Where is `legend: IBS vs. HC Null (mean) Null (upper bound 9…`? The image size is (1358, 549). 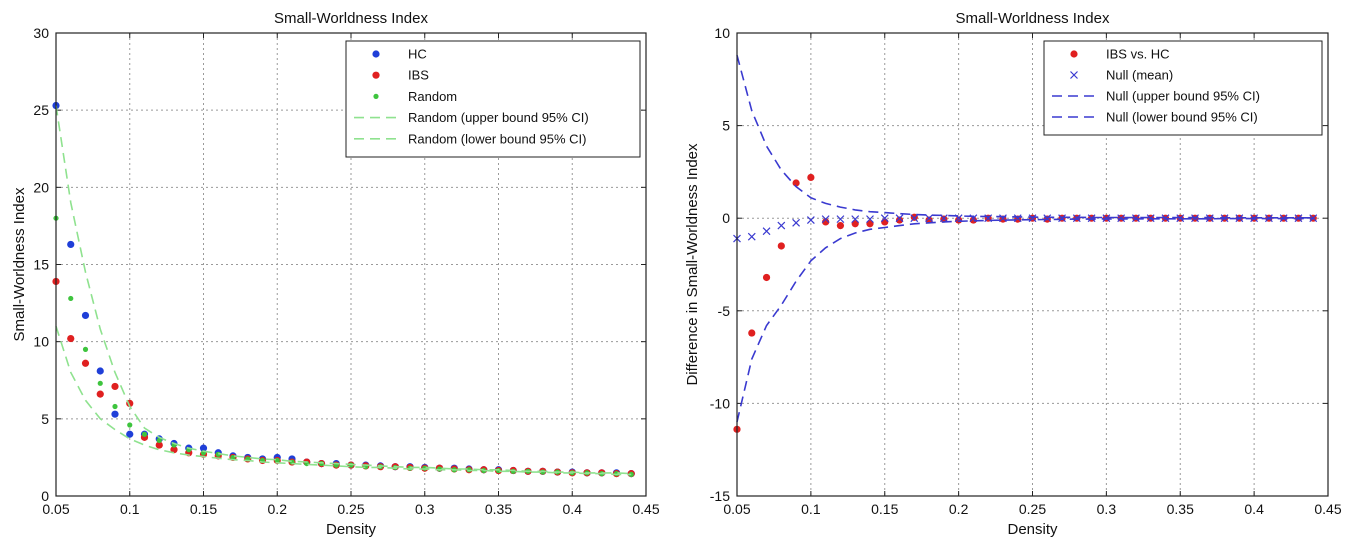 legend: IBS vs. HC Null (mean) Null (upper bound 9… is located at coordinates (1183, 88).